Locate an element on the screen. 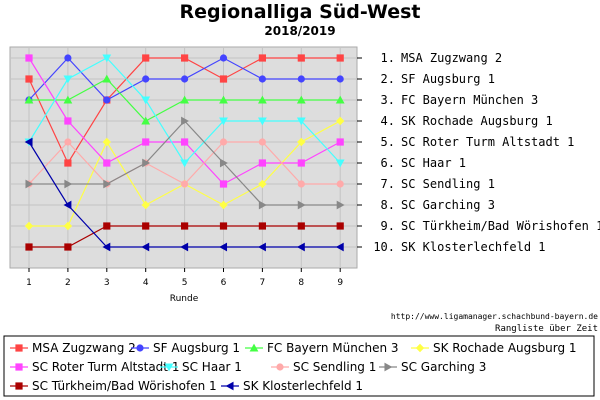  x-tick-label: 7 is located at coordinates (263, 283).